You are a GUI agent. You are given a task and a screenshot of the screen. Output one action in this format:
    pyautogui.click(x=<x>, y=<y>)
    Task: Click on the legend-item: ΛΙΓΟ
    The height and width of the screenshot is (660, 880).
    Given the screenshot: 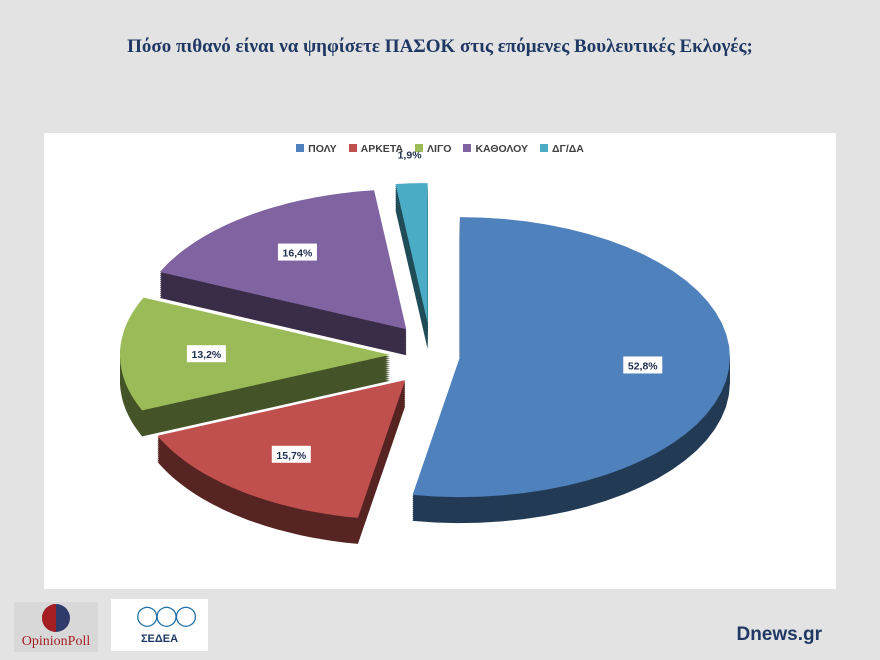 What is the action you would take?
    pyautogui.click(x=433, y=149)
    